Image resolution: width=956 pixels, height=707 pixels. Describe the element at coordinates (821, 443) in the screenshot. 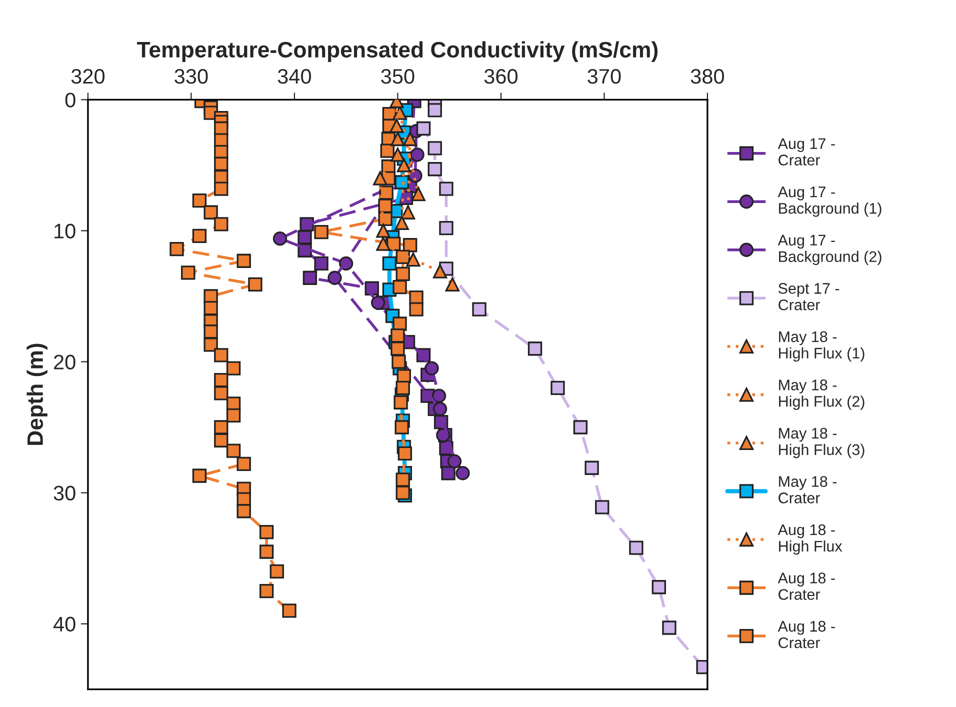

I see `legend-label: May 18 - High Flux (3)` at that location.